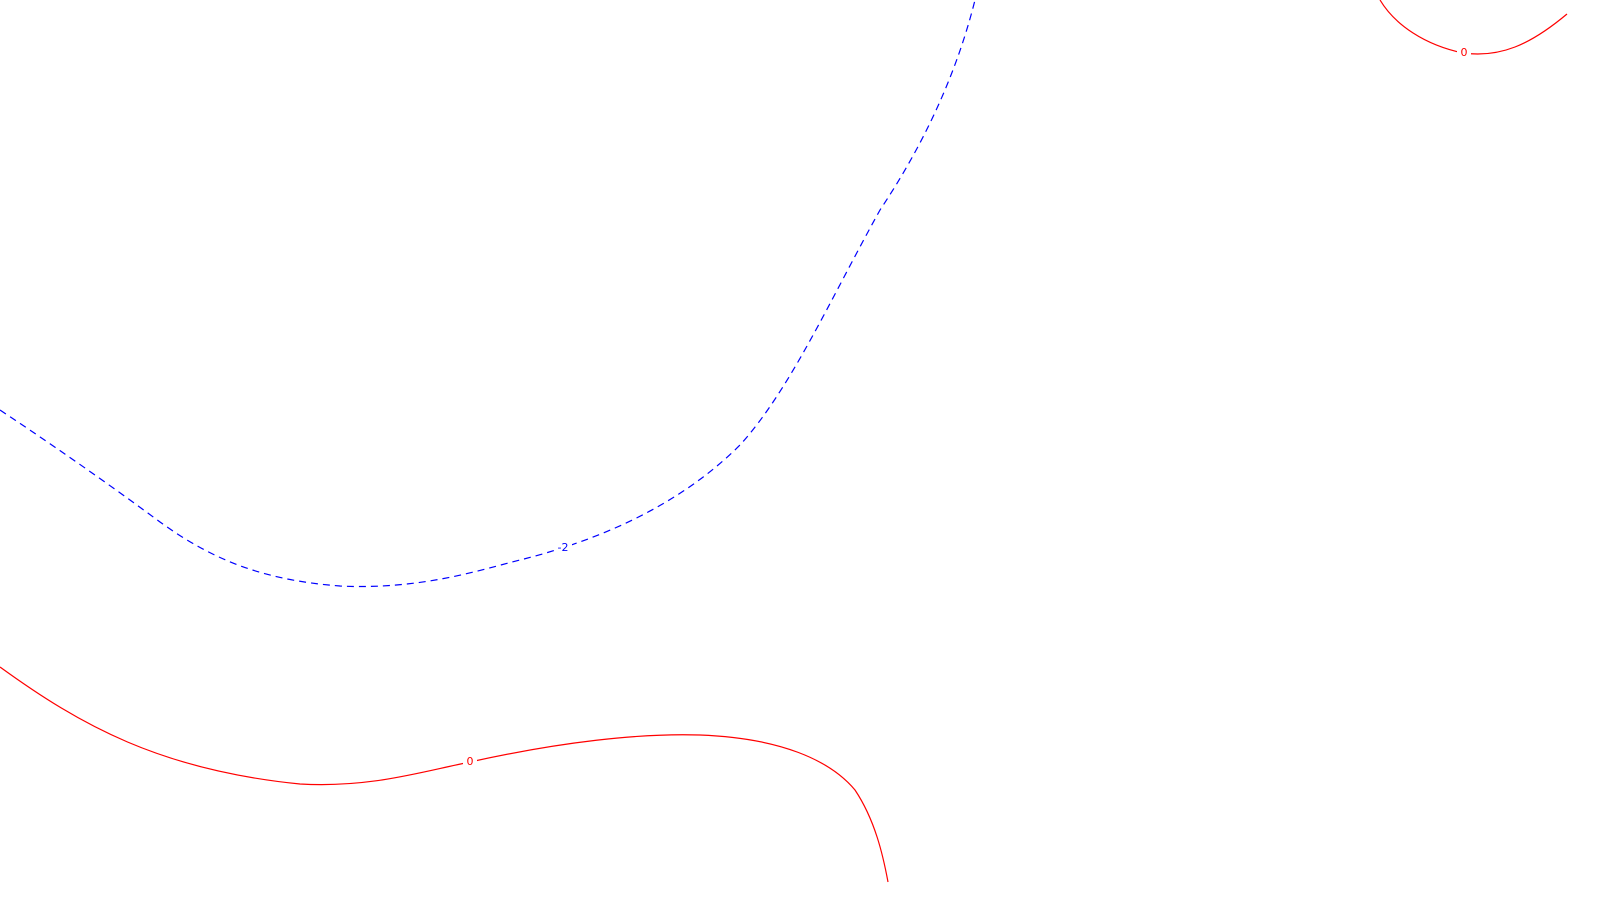 Image resolution: width=1600 pixels, height=900 pixels. I want to click on contour-label-bg-0-bottom, so click(470, 762).